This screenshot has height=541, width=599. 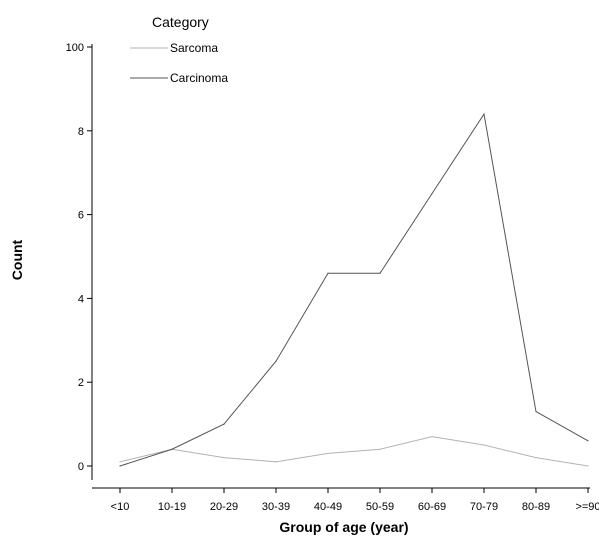 What do you see at coordinates (81, 467) in the screenshot?
I see `y-tick-label: 0` at bounding box center [81, 467].